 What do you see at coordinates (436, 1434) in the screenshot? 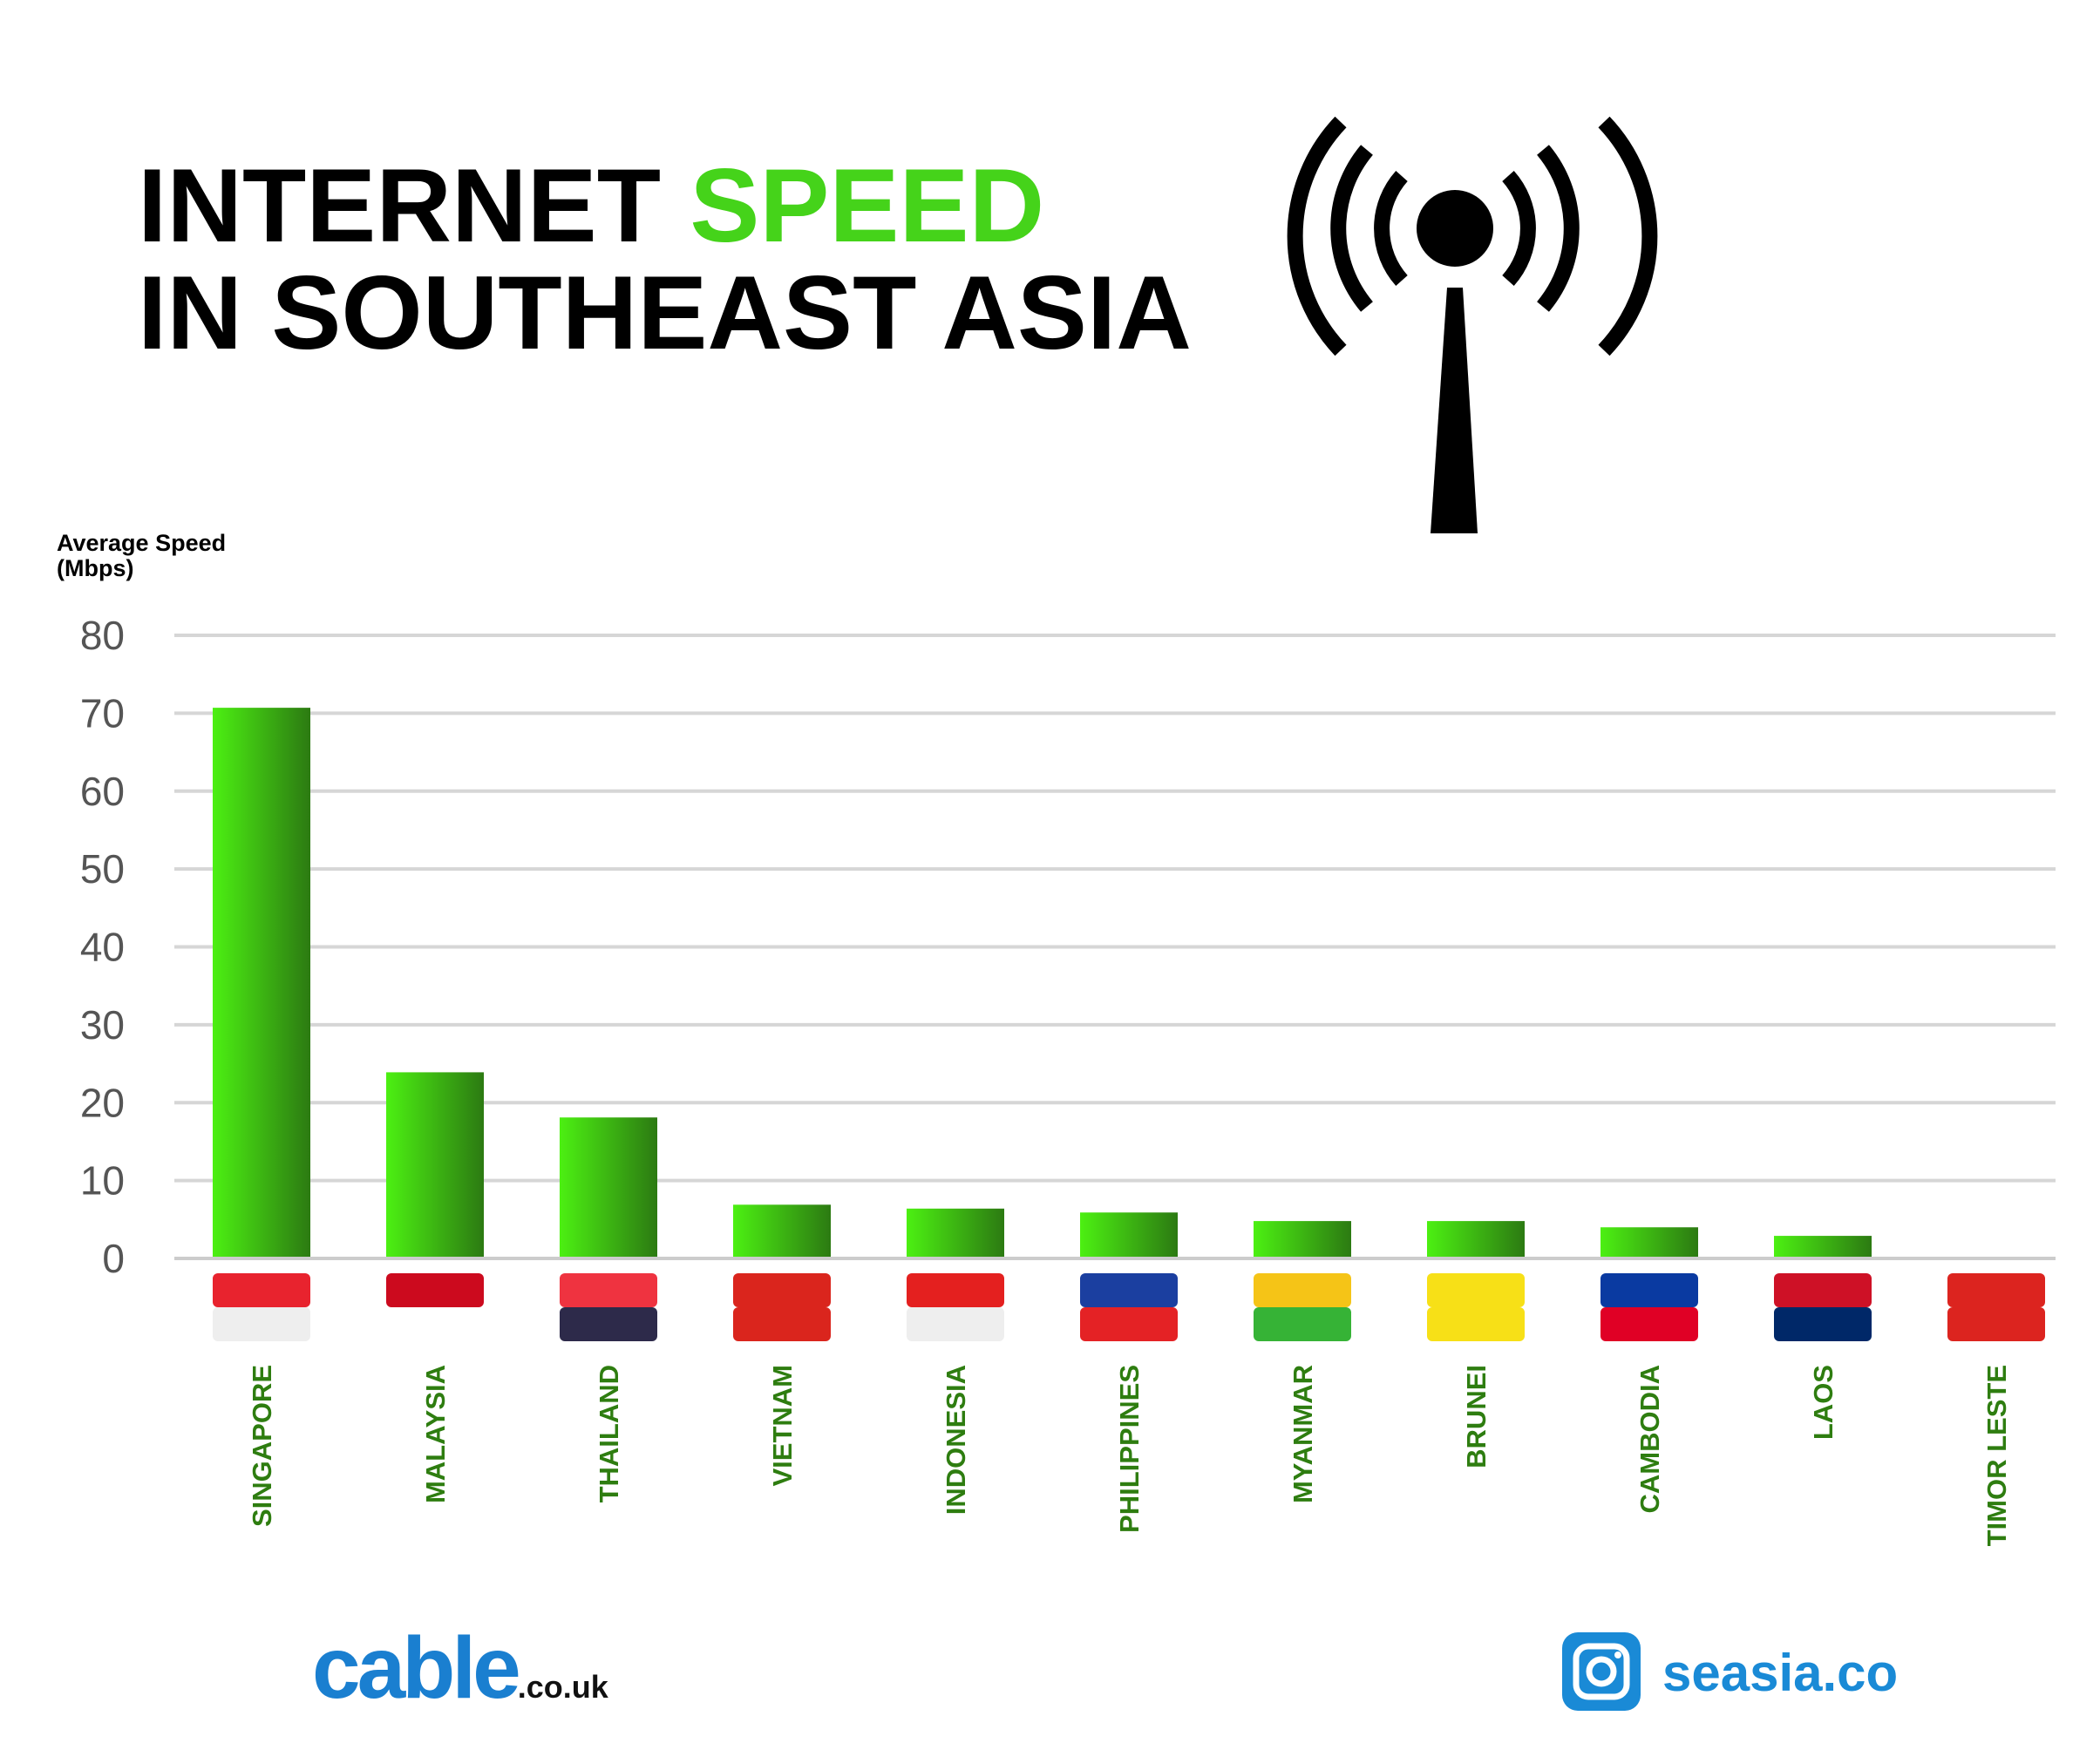
I see `x-tick-label: MALAYSIA` at bounding box center [436, 1434].